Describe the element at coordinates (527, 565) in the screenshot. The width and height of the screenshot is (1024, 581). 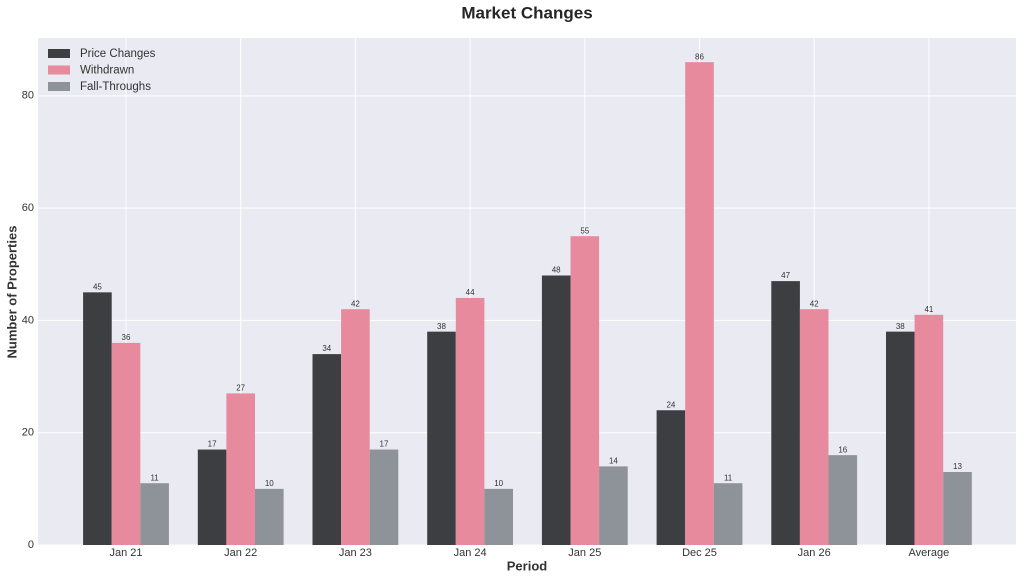
I see `x-axis-label: Period` at that location.